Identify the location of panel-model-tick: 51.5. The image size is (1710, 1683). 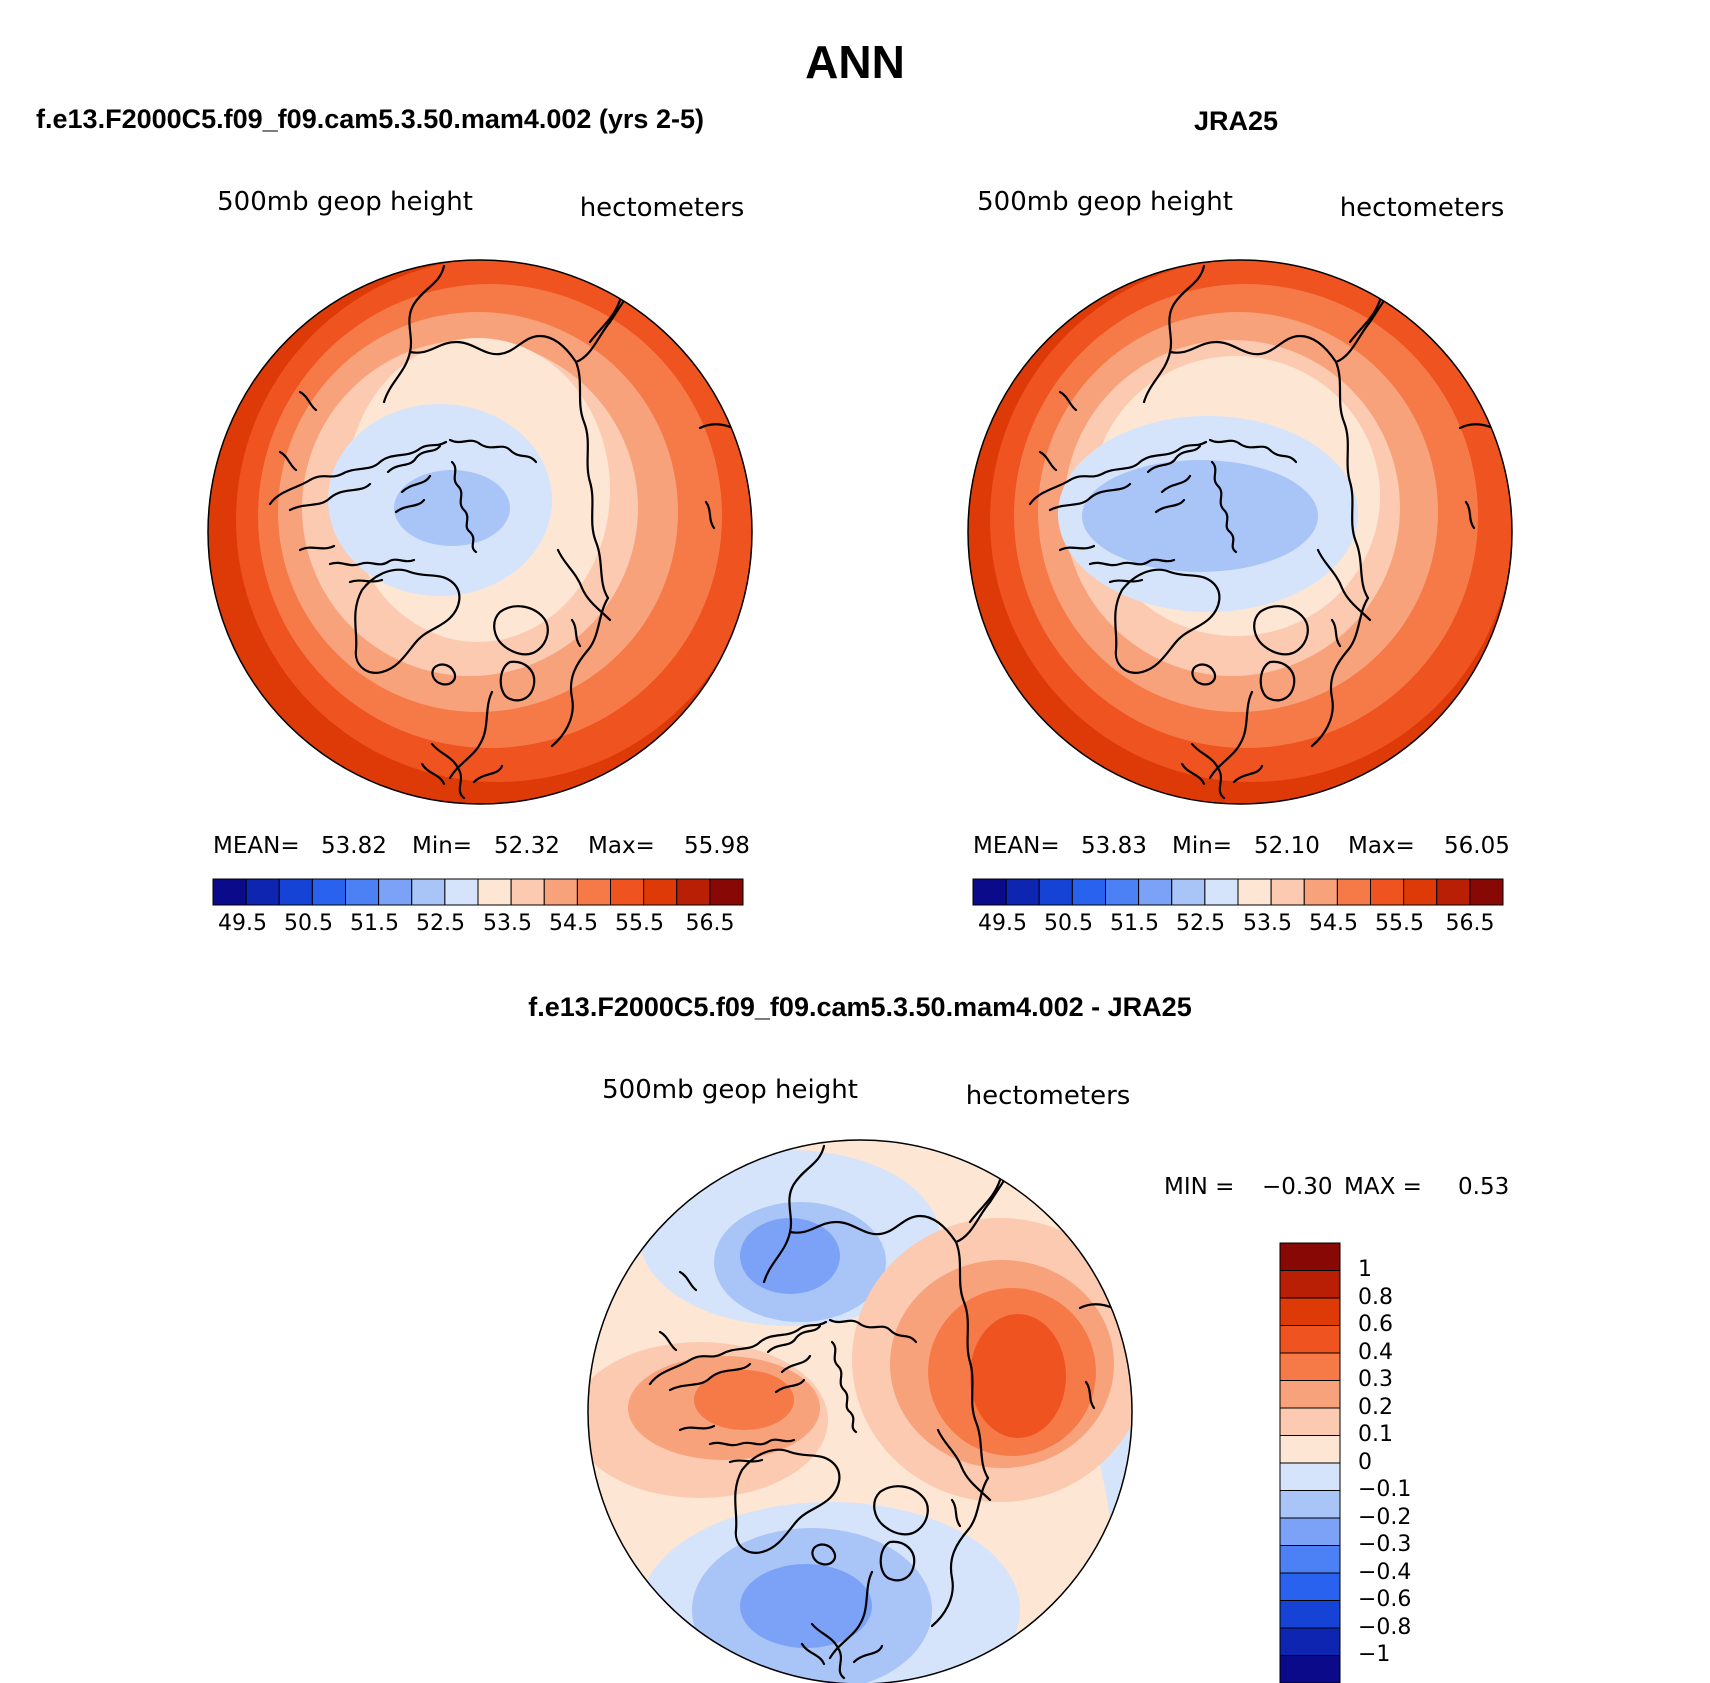
(374, 923).